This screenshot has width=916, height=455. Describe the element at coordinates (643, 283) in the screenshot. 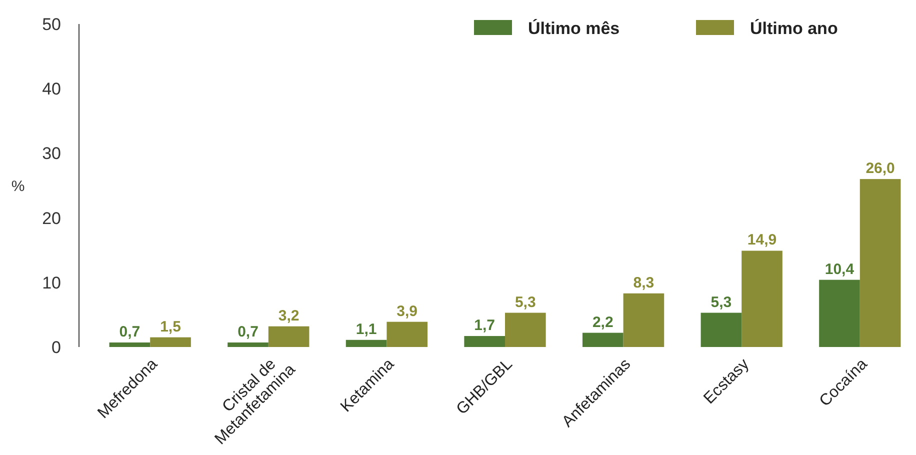

I see `data-label: 8,3` at that location.